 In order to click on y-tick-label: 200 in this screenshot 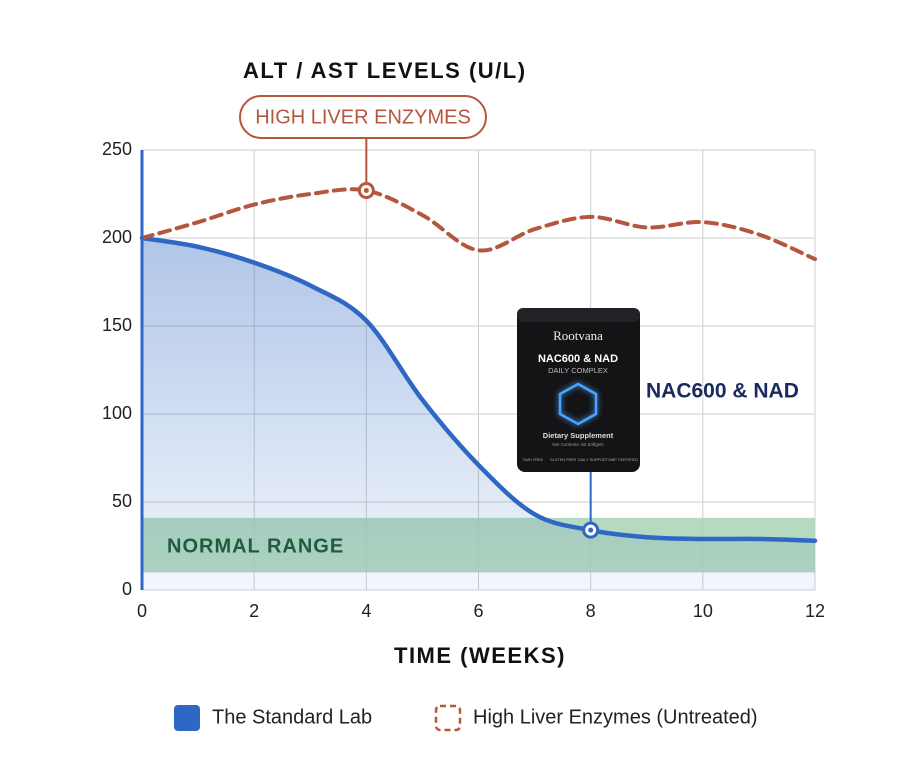, I will do `click(117, 237)`.